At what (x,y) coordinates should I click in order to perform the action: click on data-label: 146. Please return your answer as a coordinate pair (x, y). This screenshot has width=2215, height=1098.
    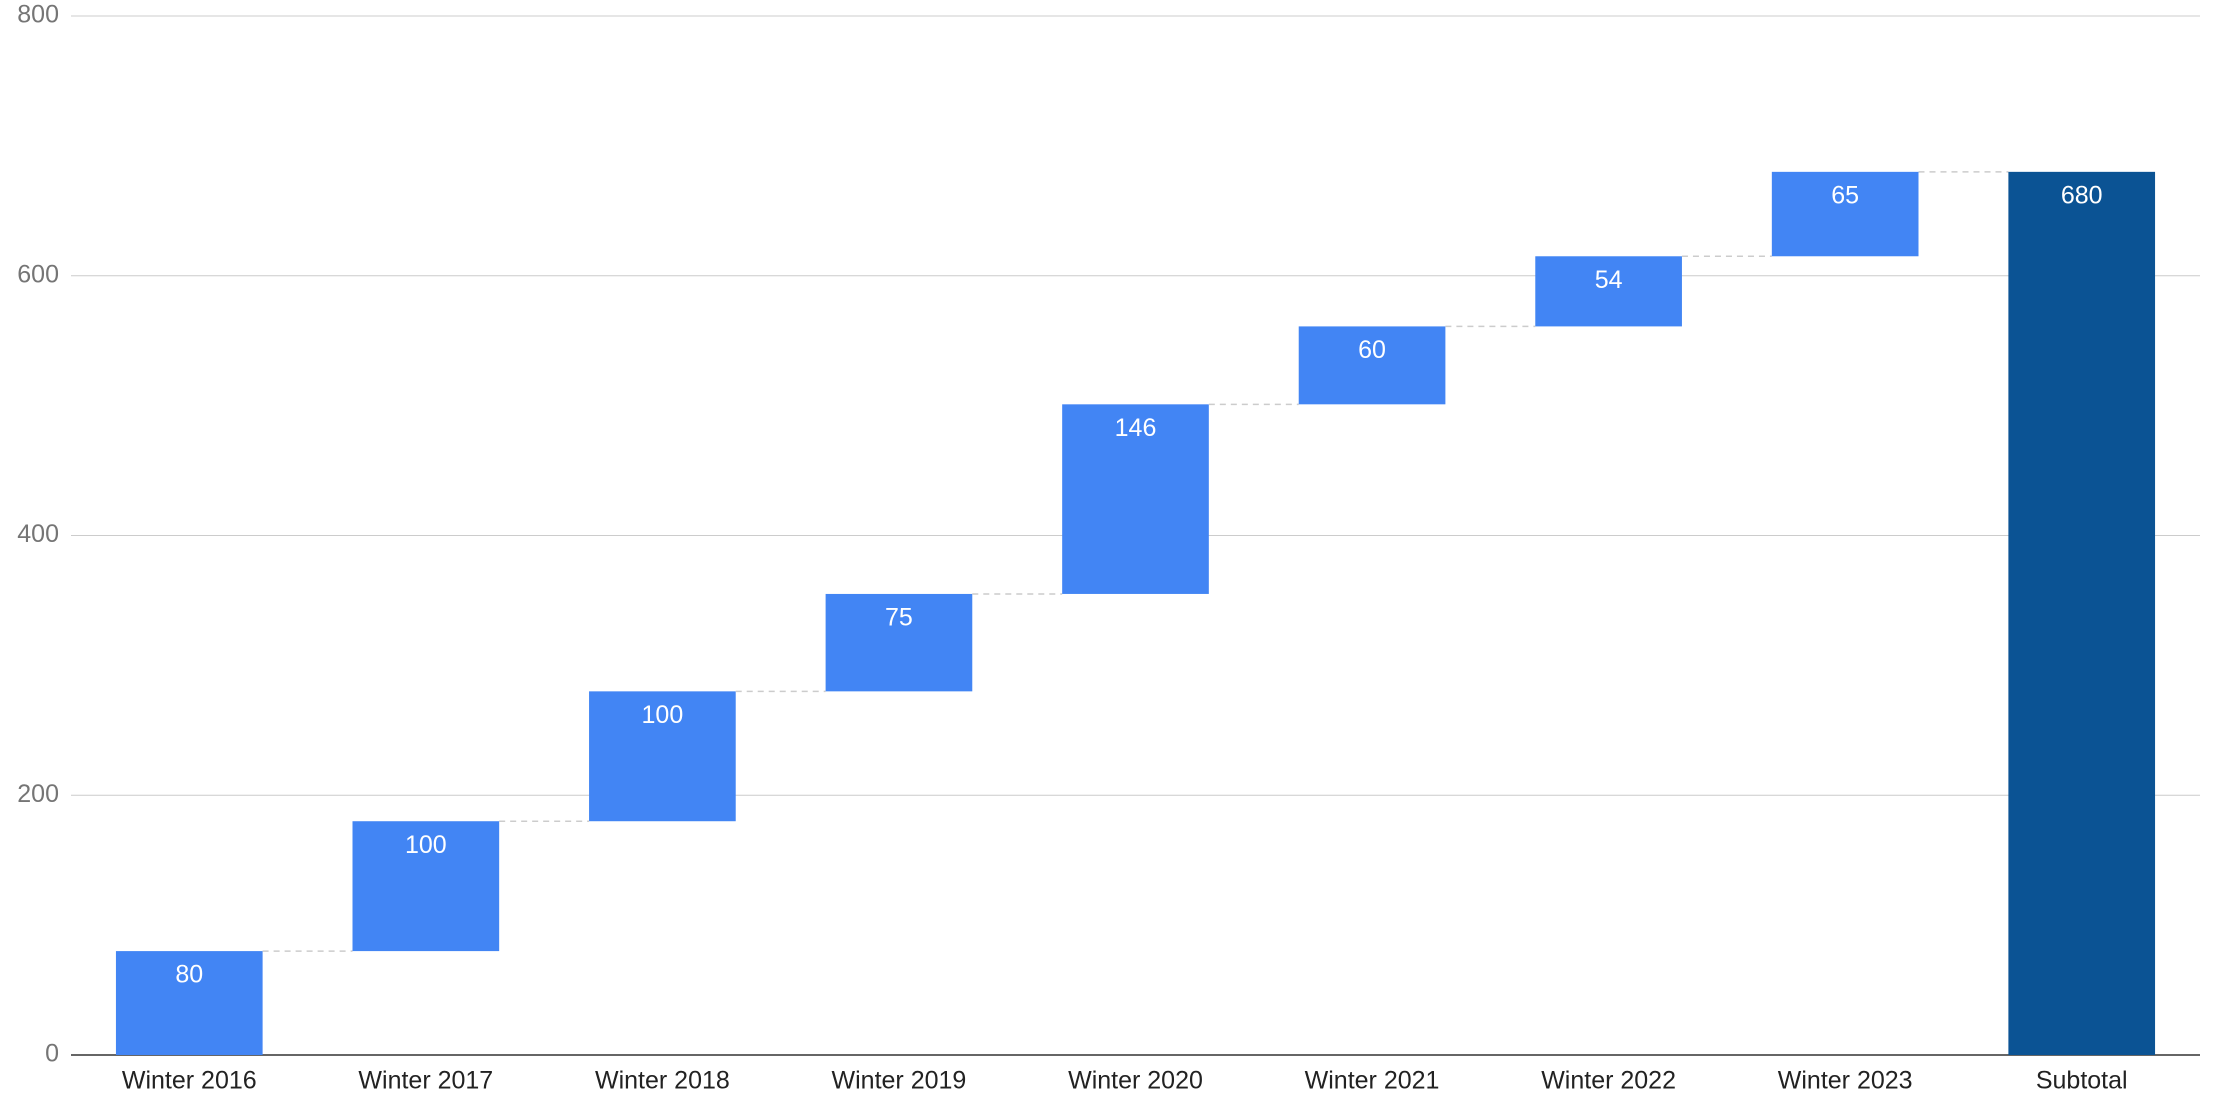
    Looking at the image, I should click on (1136, 428).